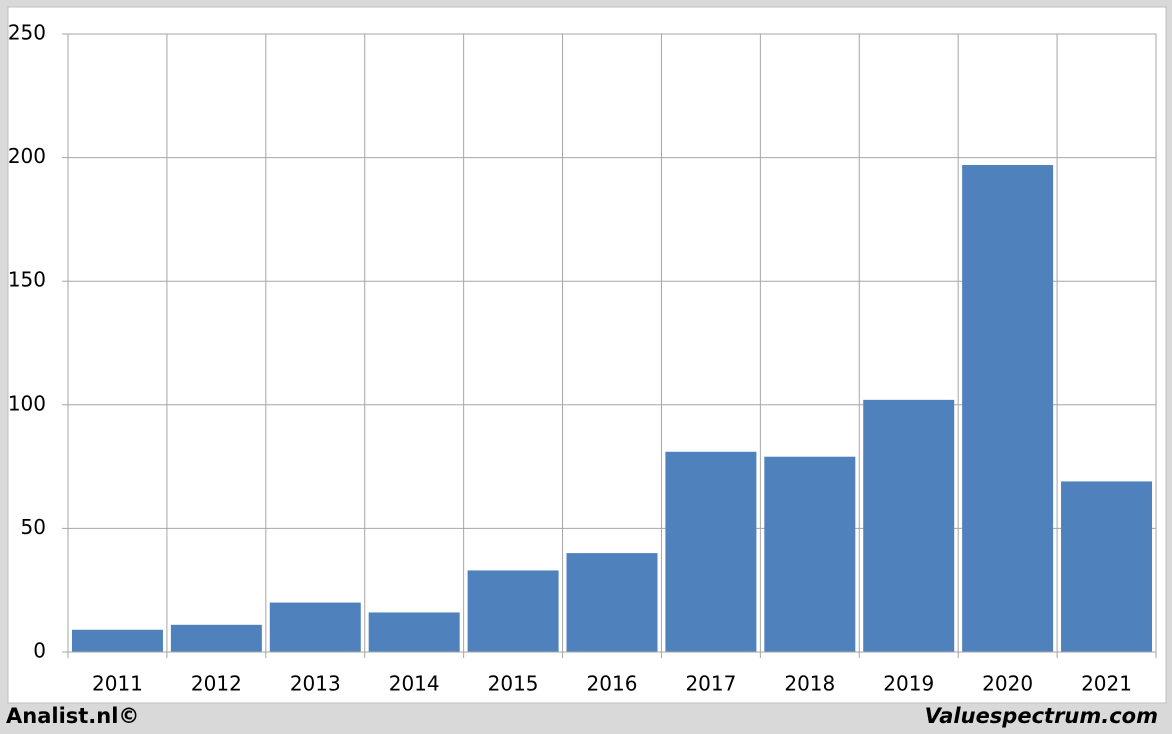 The height and width of the screenshot is (734, 1172). Describe the element at coordinates (1007, 684) in the screenshot. I see `x-tick-label: 2020` at that location.